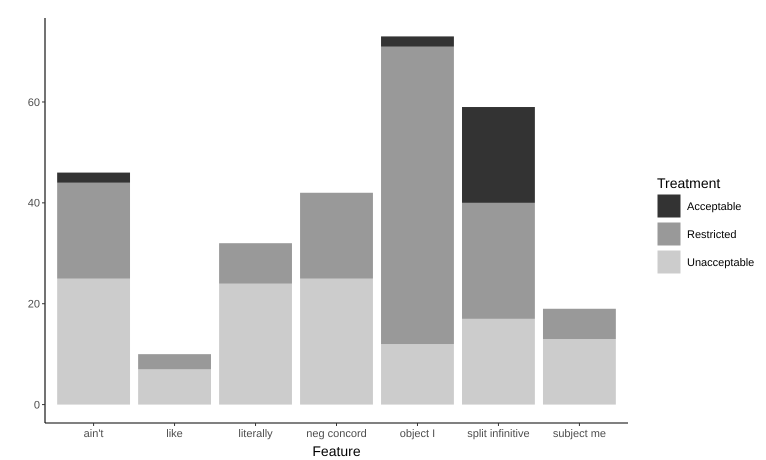 Image resolution: width=766 pixels, height=460 pixels. Describe the element at coordinates (336, 434) in the screenshot. I see `x-tick-label: neg concord` at that location.